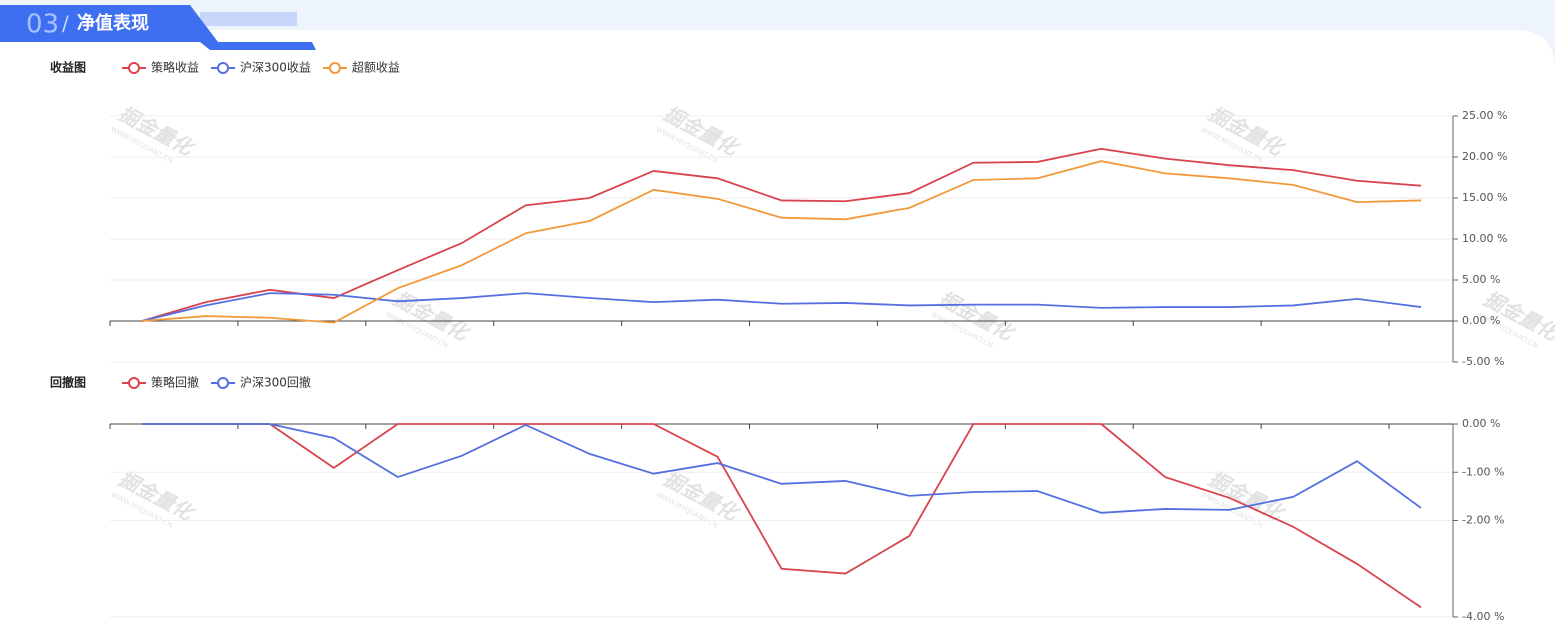  What do you see at coordinates (68, 67) in the screenshot?
I see `chart-title: 收益图` at bounding box center [68, 67].